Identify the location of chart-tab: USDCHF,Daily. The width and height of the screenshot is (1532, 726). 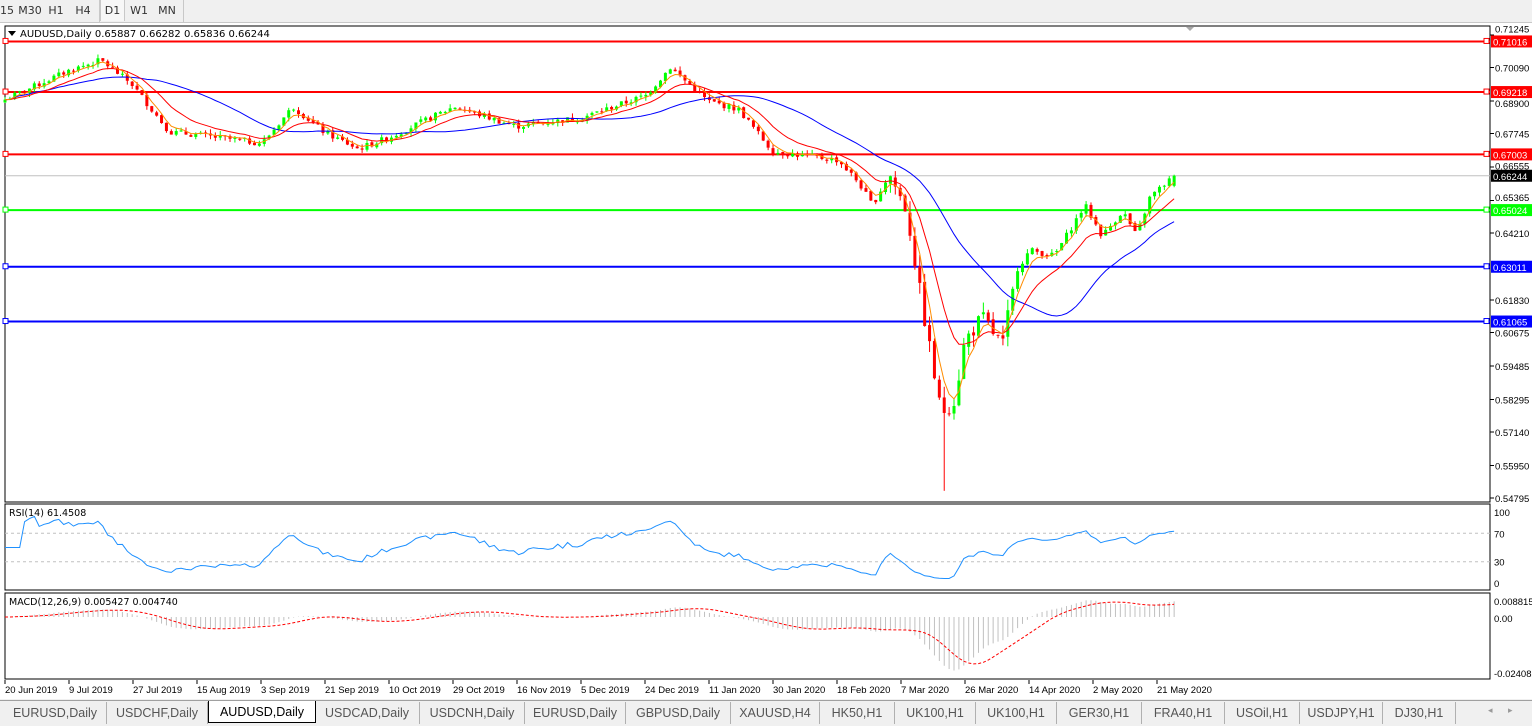
(157, 713).